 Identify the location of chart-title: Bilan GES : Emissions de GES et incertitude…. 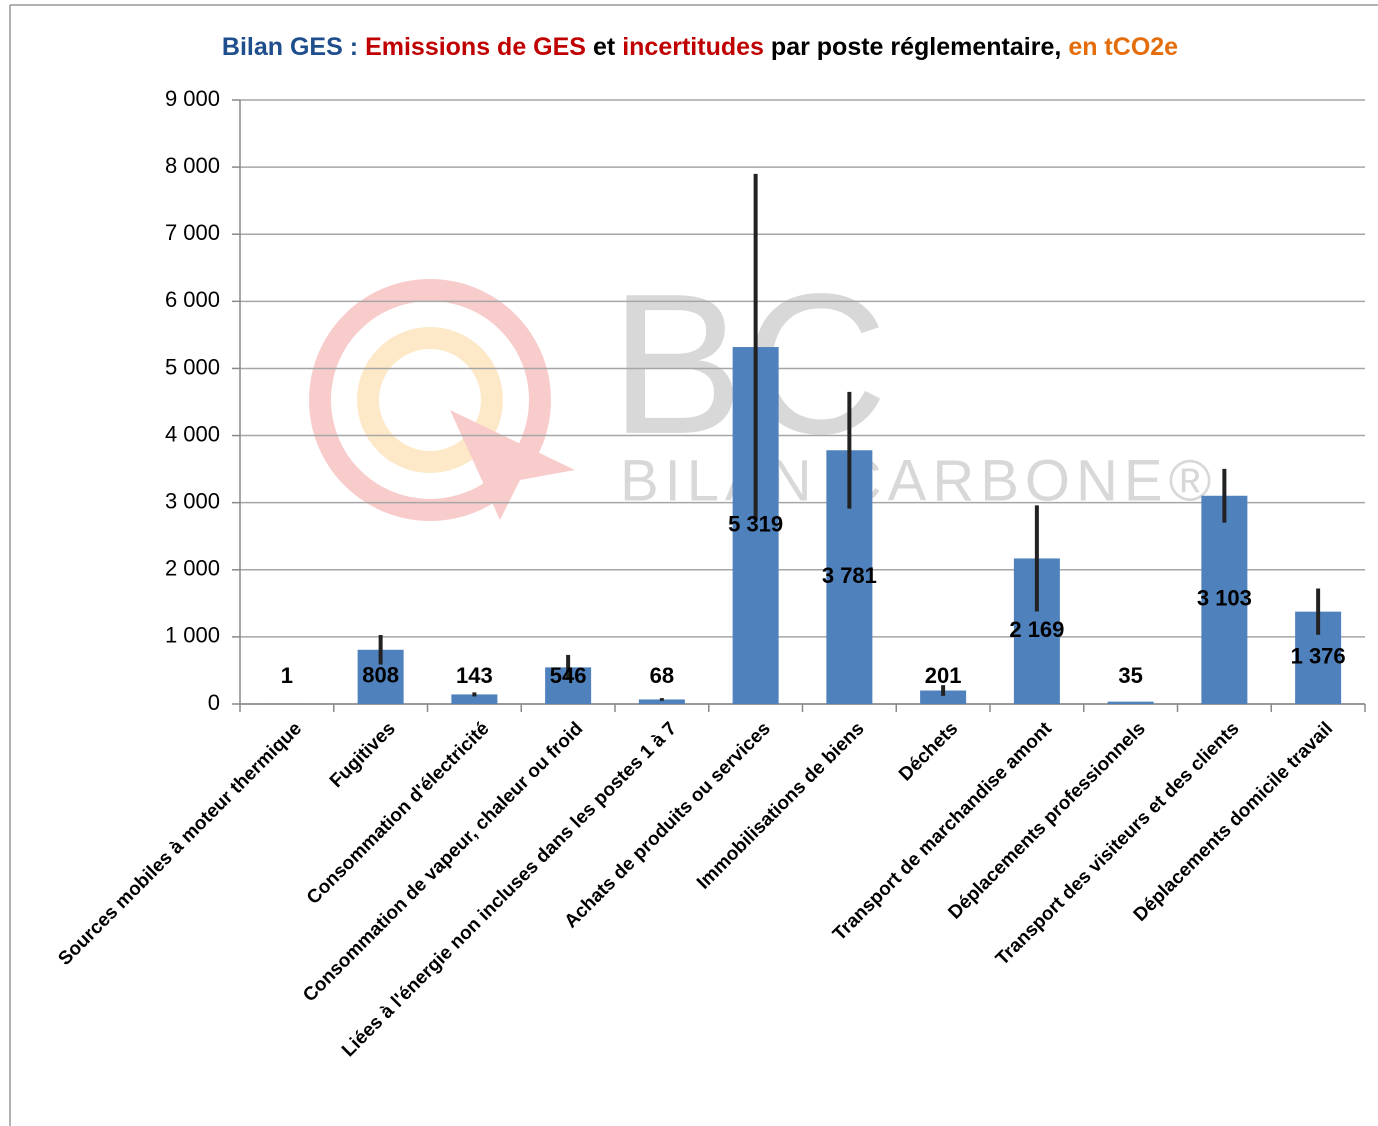
(700, 47).